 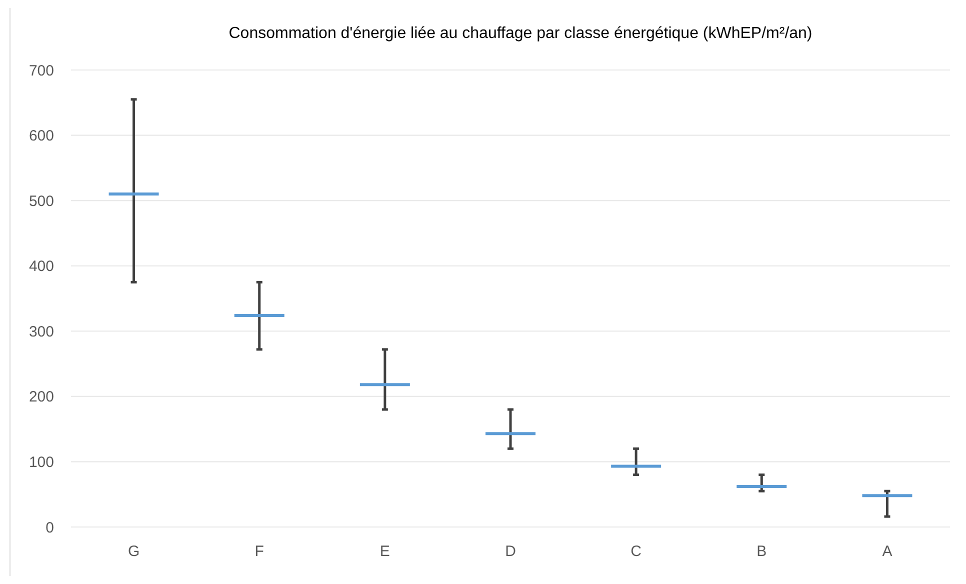 What do you see at coordinates (41, 331) in the screenshot?
I see `y-tick-label: 300` at bounding box center [41, 331].